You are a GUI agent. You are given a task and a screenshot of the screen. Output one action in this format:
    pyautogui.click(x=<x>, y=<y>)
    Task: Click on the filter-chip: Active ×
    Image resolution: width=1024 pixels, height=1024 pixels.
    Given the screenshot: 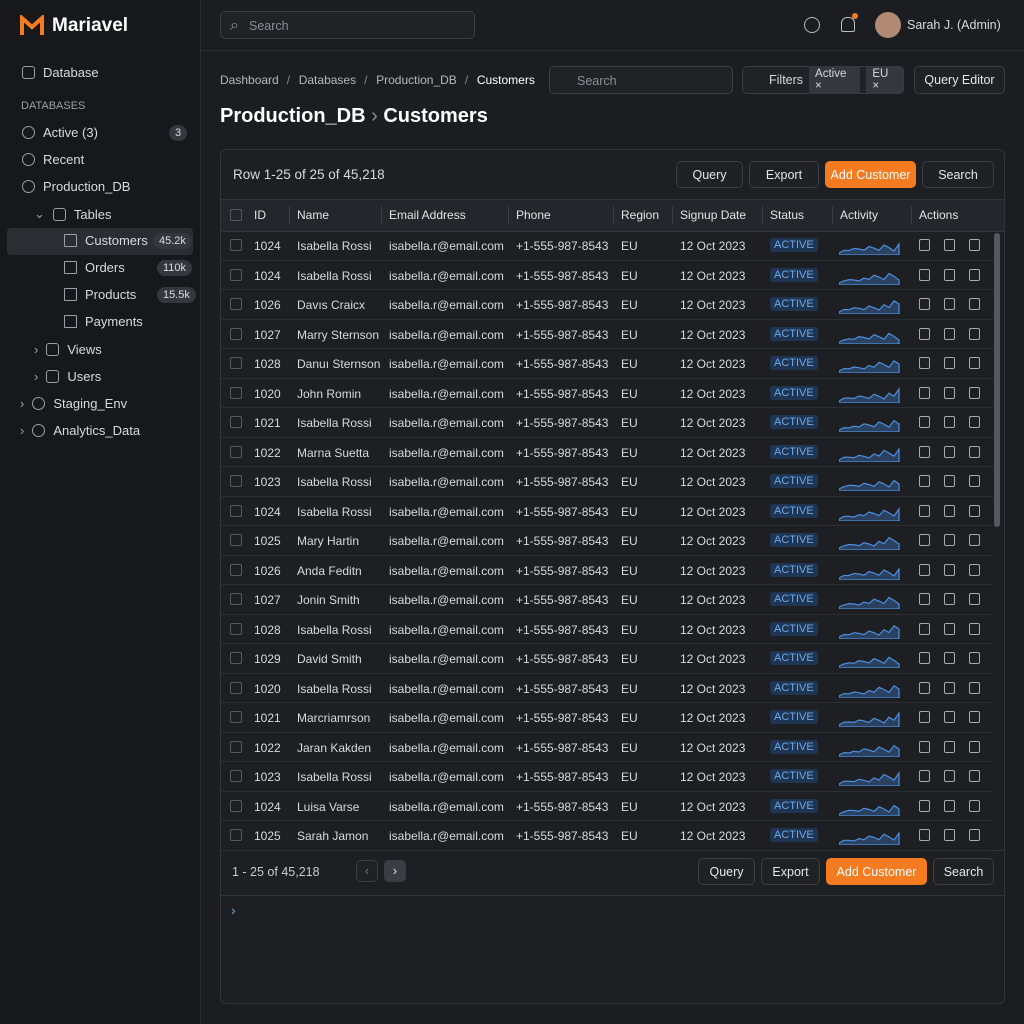 What is the action you would take?
    pyautogui.click(x=835, y=80)
    